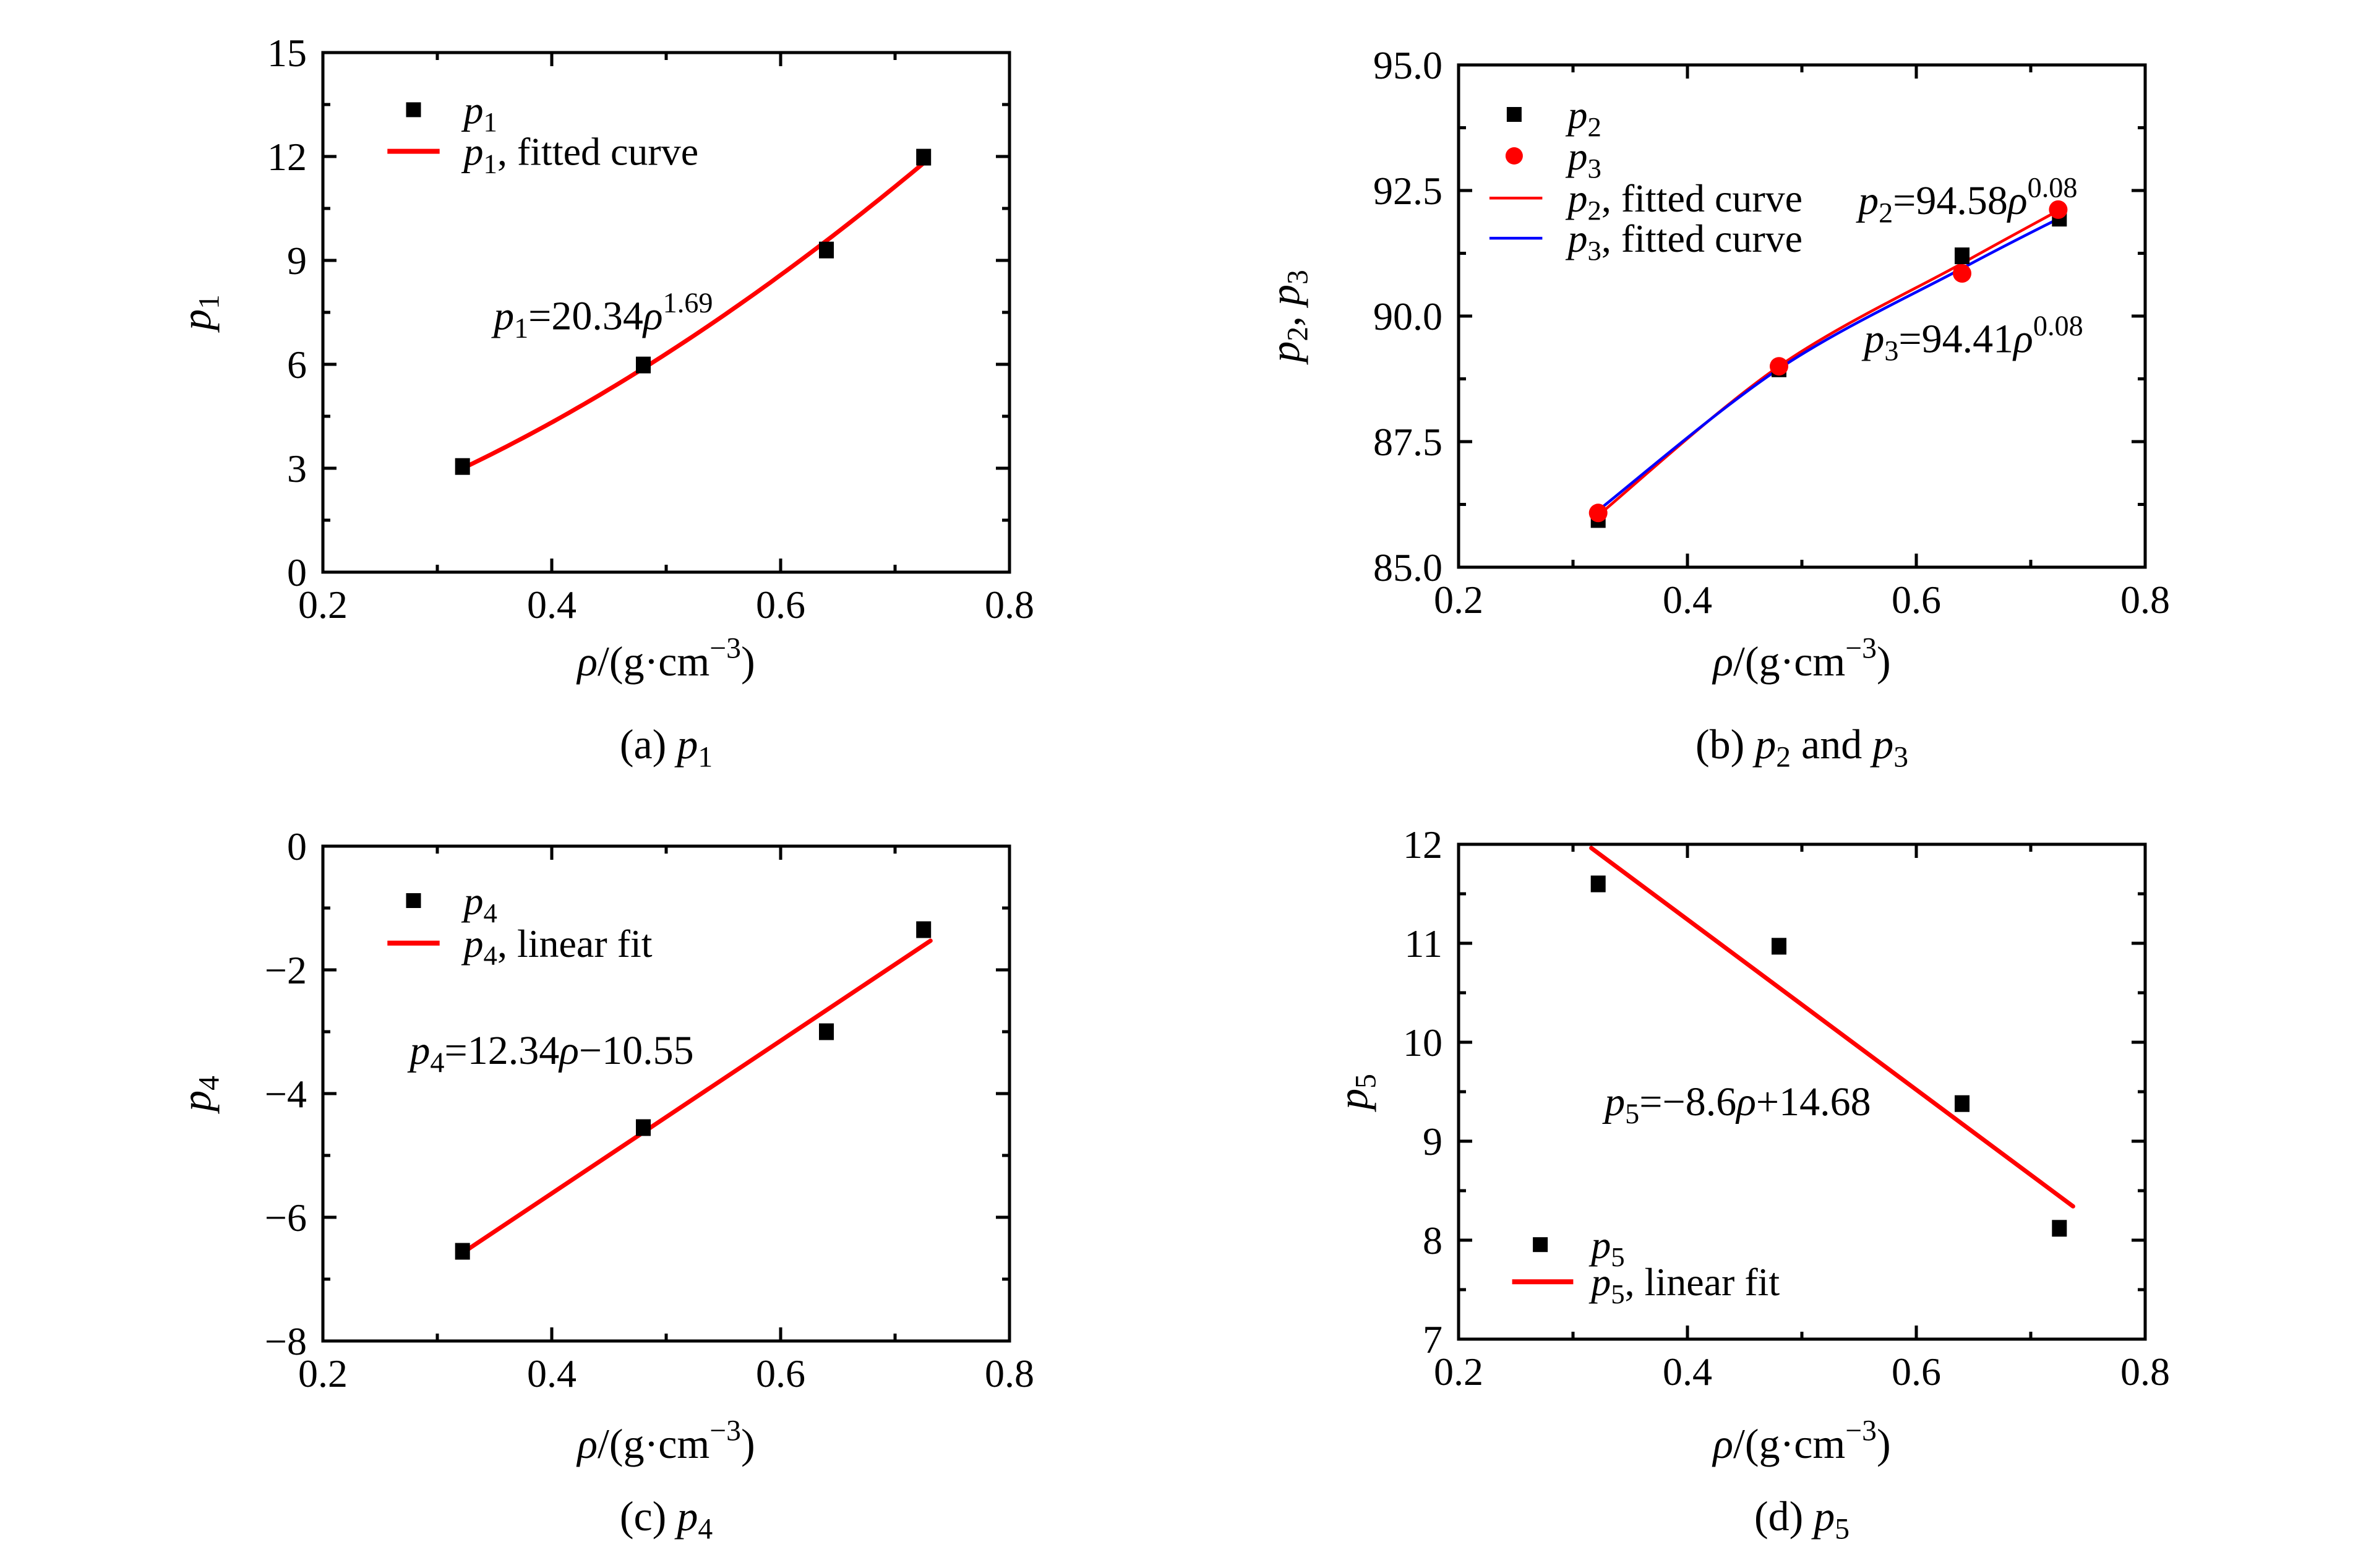 The image size is (2379, 1568). What do you see at coordinates (1701, 198) in the screenshot?
I see `text-segment: , fitted curve` at bounding box center [1701, 198].